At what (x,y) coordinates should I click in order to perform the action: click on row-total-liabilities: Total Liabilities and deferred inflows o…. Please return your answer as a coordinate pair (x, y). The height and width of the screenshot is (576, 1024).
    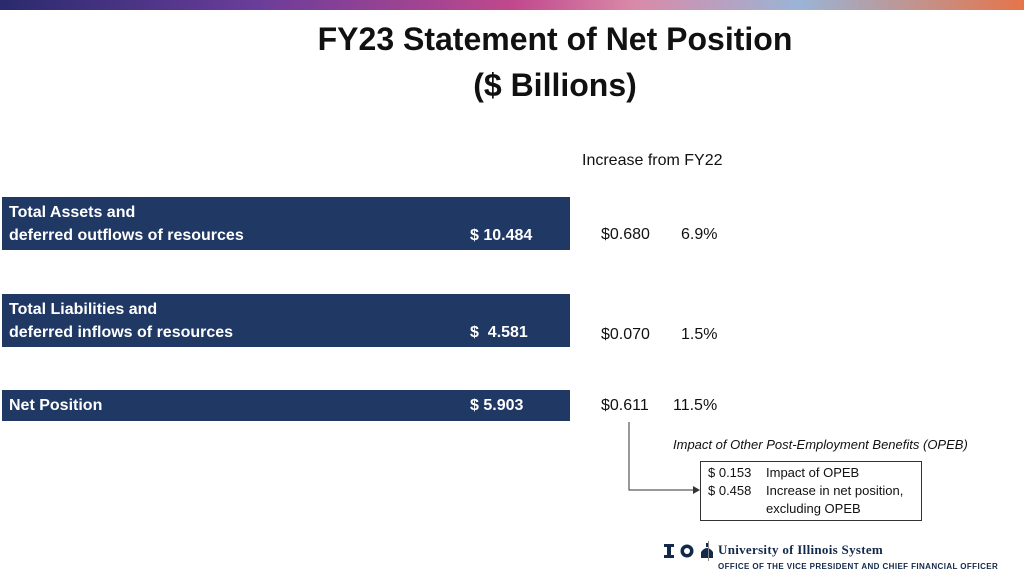
    Looking at the image, I should click on (286, 320).